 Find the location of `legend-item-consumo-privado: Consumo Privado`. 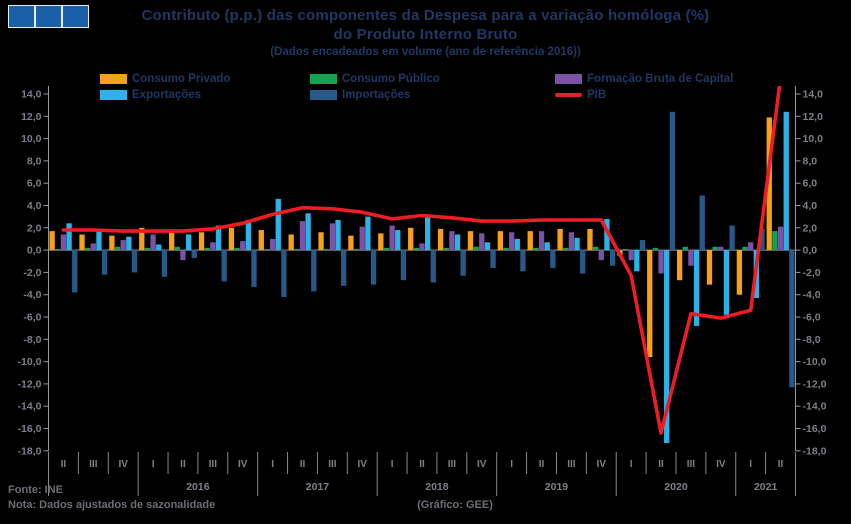

legend-item-consumo-privado: Consumo Privado is located at coordinates (205, 79).